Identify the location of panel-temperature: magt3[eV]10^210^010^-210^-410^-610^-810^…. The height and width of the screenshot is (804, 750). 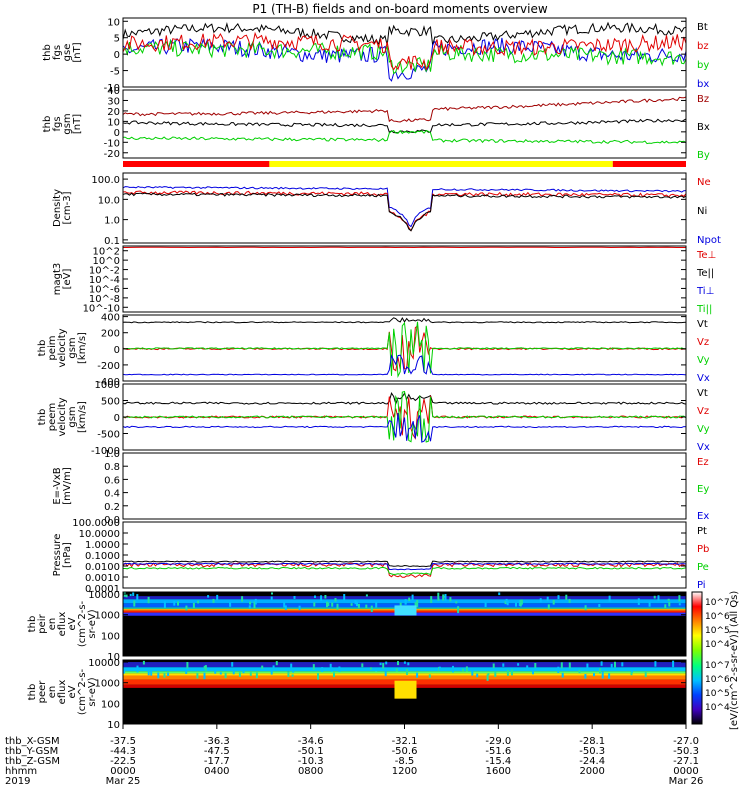
(384, 280).